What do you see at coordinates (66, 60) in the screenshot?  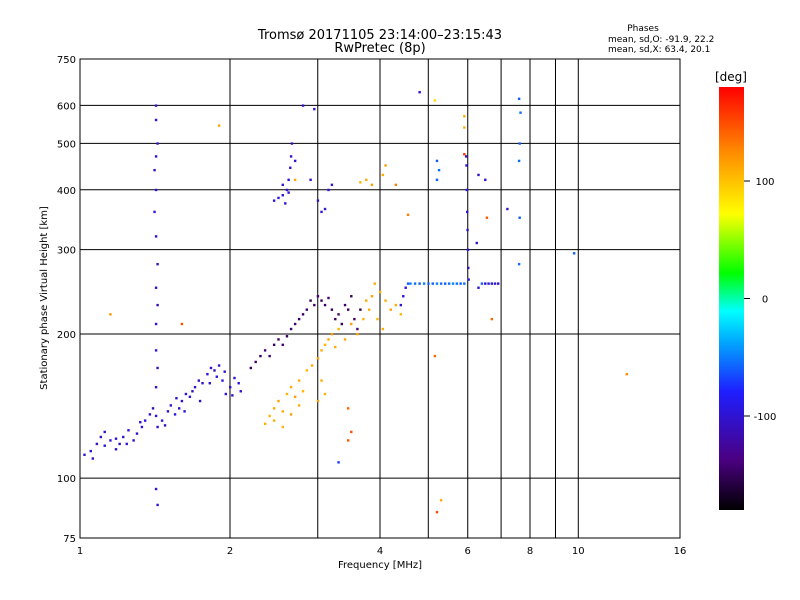 I see `y-tick-label: 750` at bounding box center [66, 60].